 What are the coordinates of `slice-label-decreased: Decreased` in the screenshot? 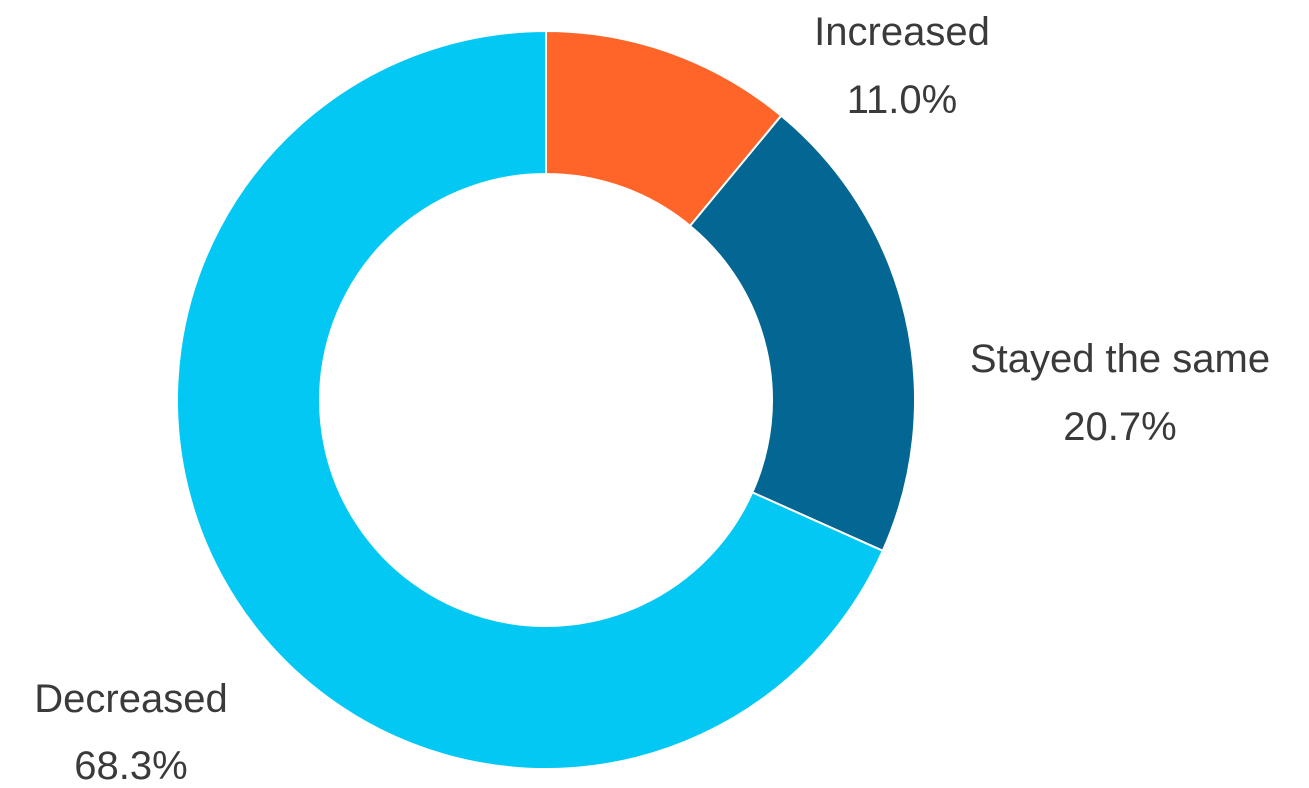 It's located at (130, 699).